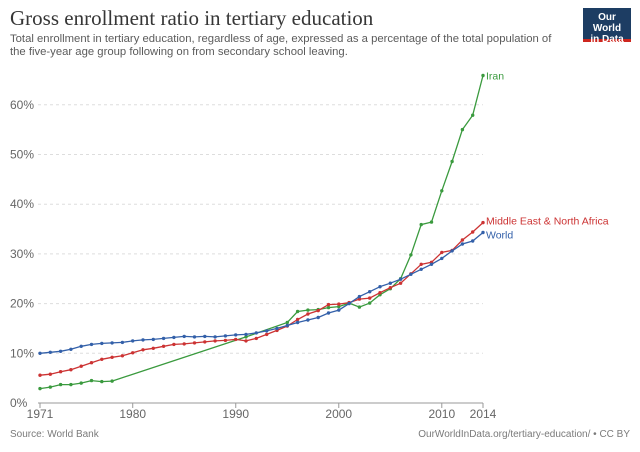 The height and width of the screenshot is (452, 640). I want to click on data-point-world-2004, so click(380, 287).